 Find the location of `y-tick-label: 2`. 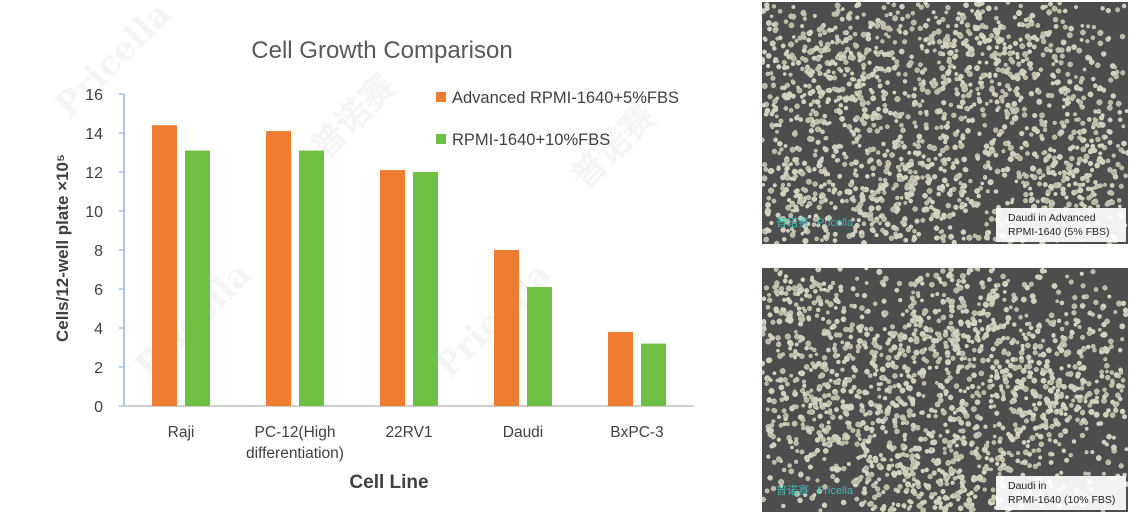

y-tick-label: 2 is located at coordinates (98, 368).